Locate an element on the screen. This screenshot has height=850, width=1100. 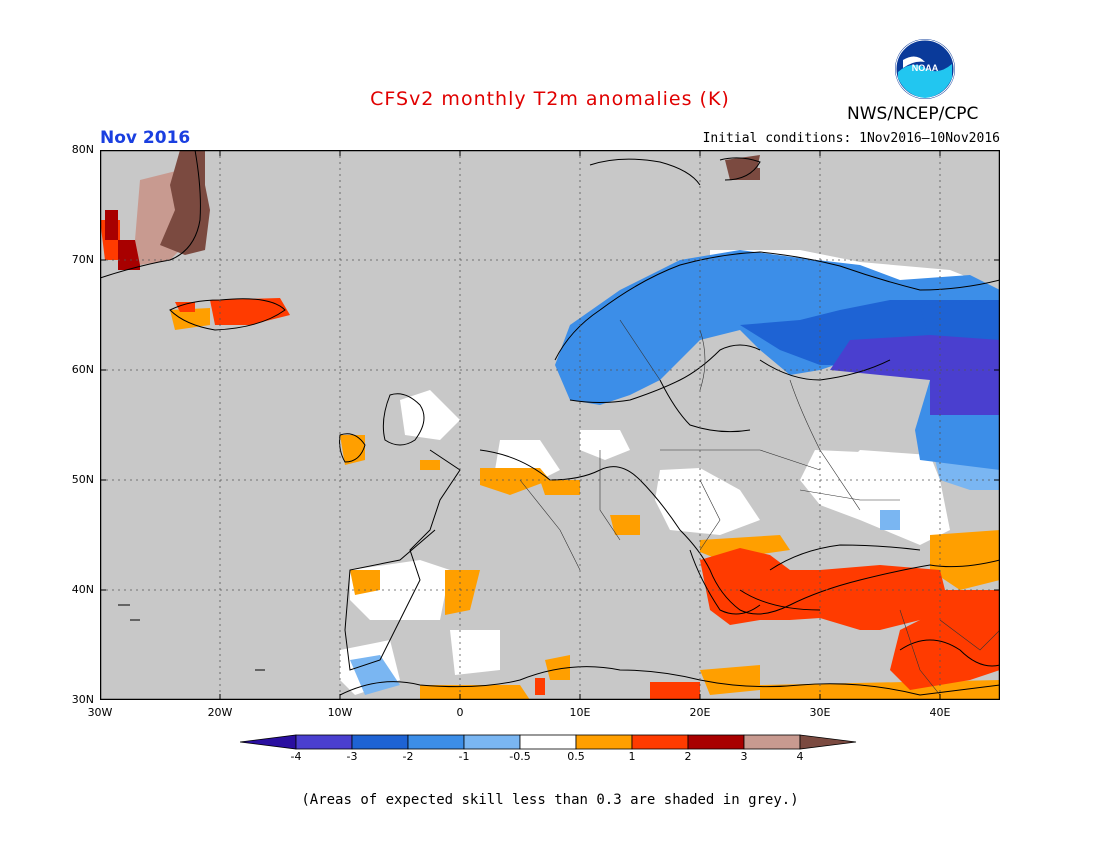
lat-label-30n: 30N is located at coordinates (82, 699).